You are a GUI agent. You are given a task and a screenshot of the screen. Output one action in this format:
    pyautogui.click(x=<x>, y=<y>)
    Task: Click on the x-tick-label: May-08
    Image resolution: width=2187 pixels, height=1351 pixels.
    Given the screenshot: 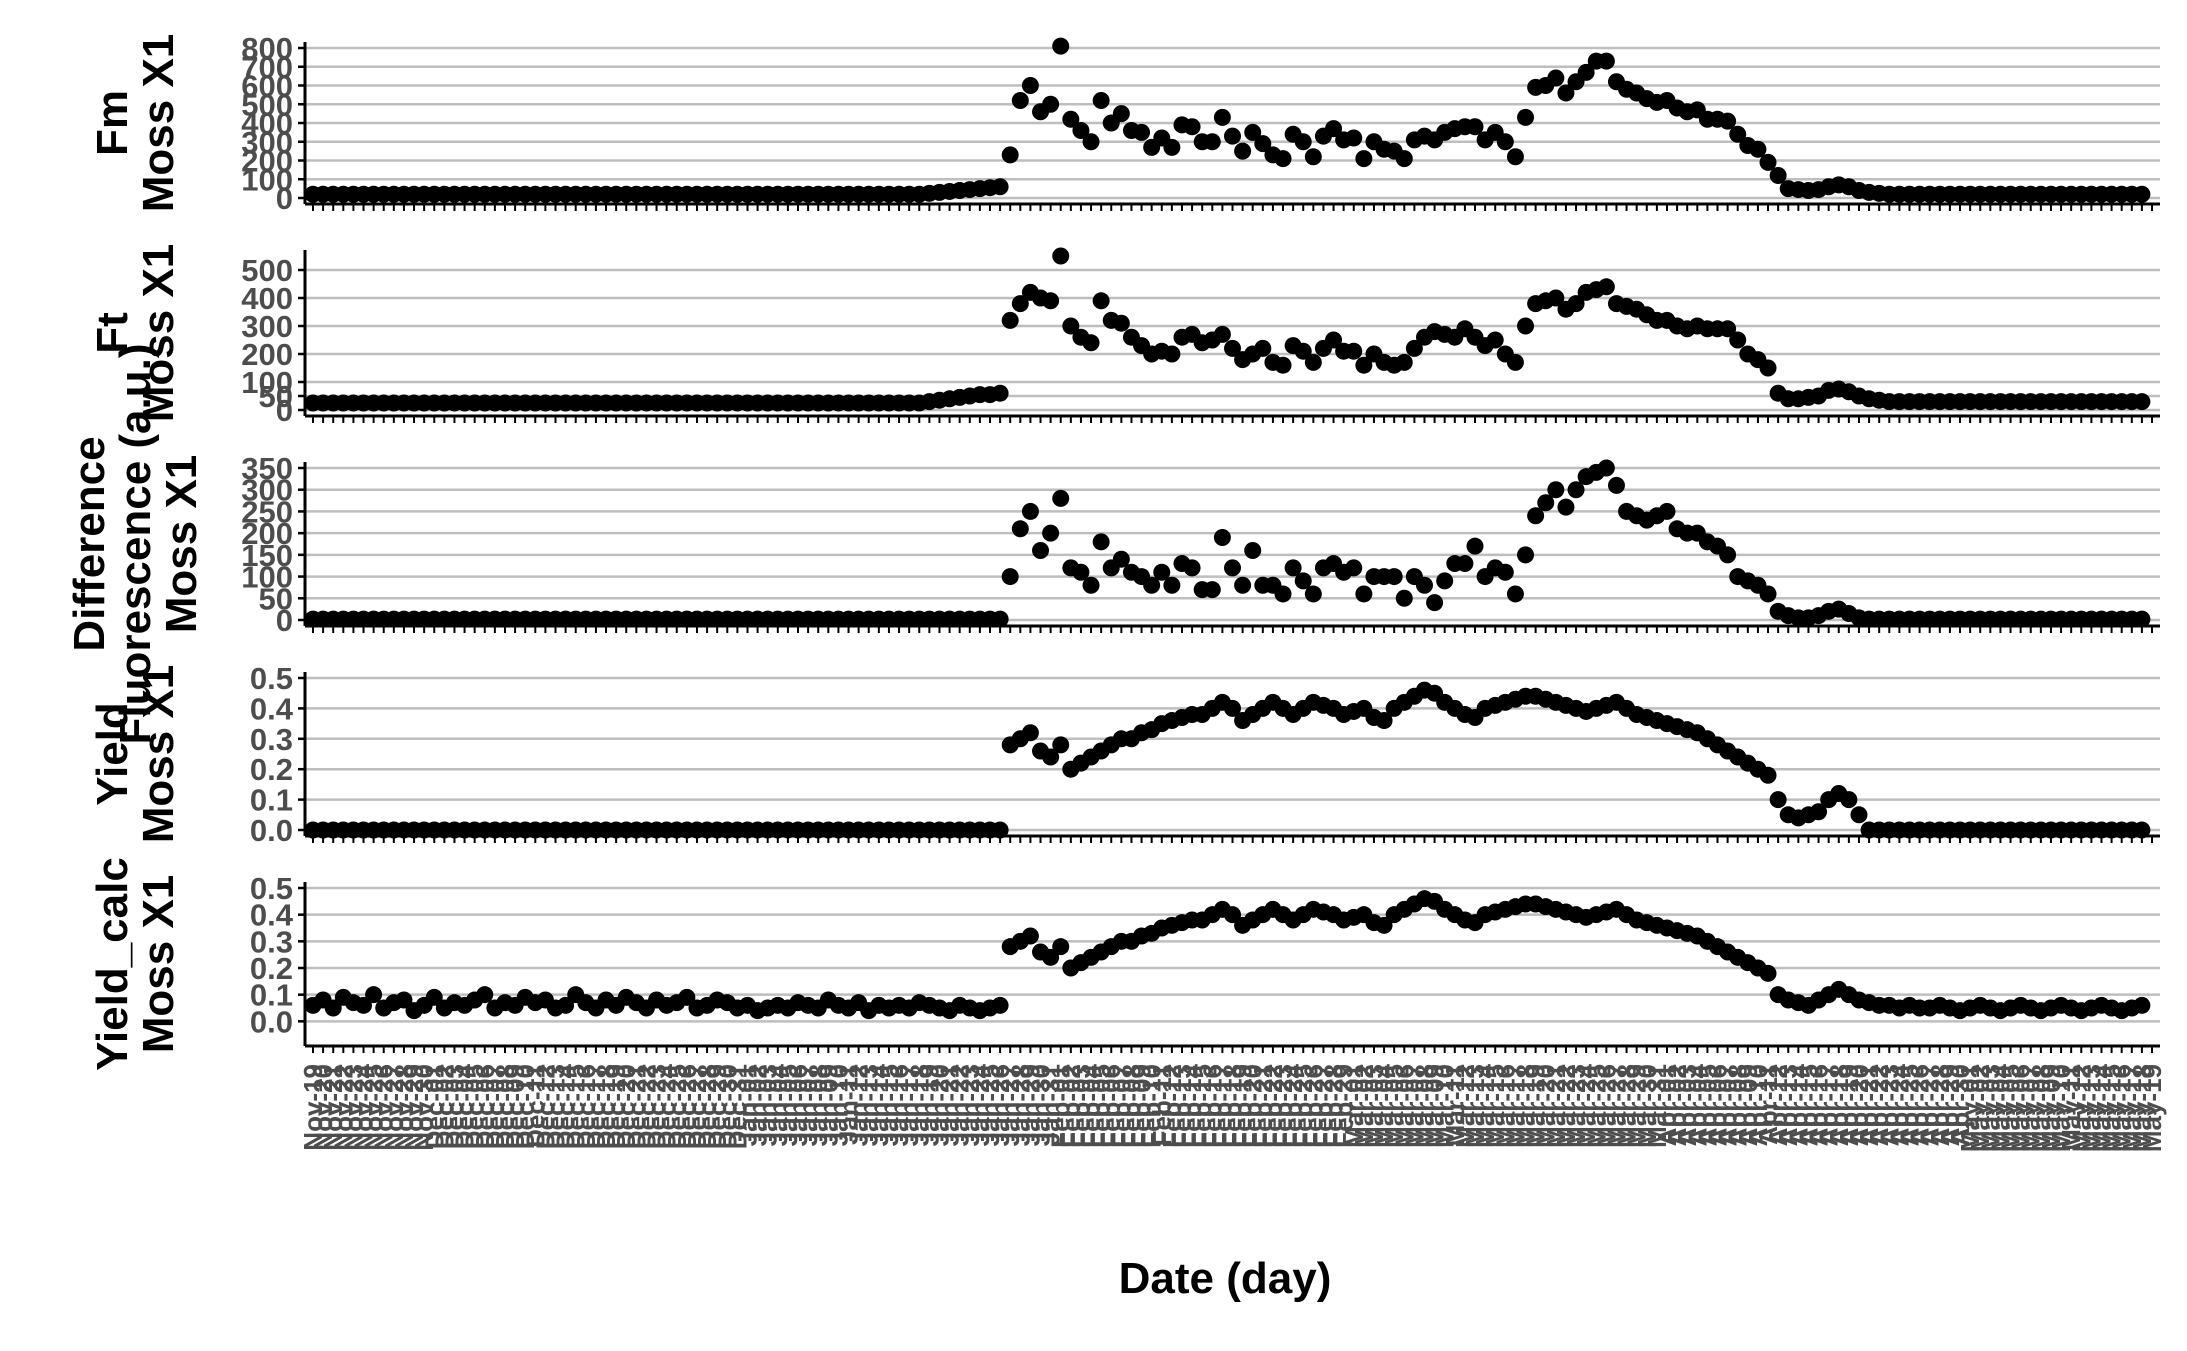 What is the action you would take?
    pyautogui.click(x=2041, y=1108)
    